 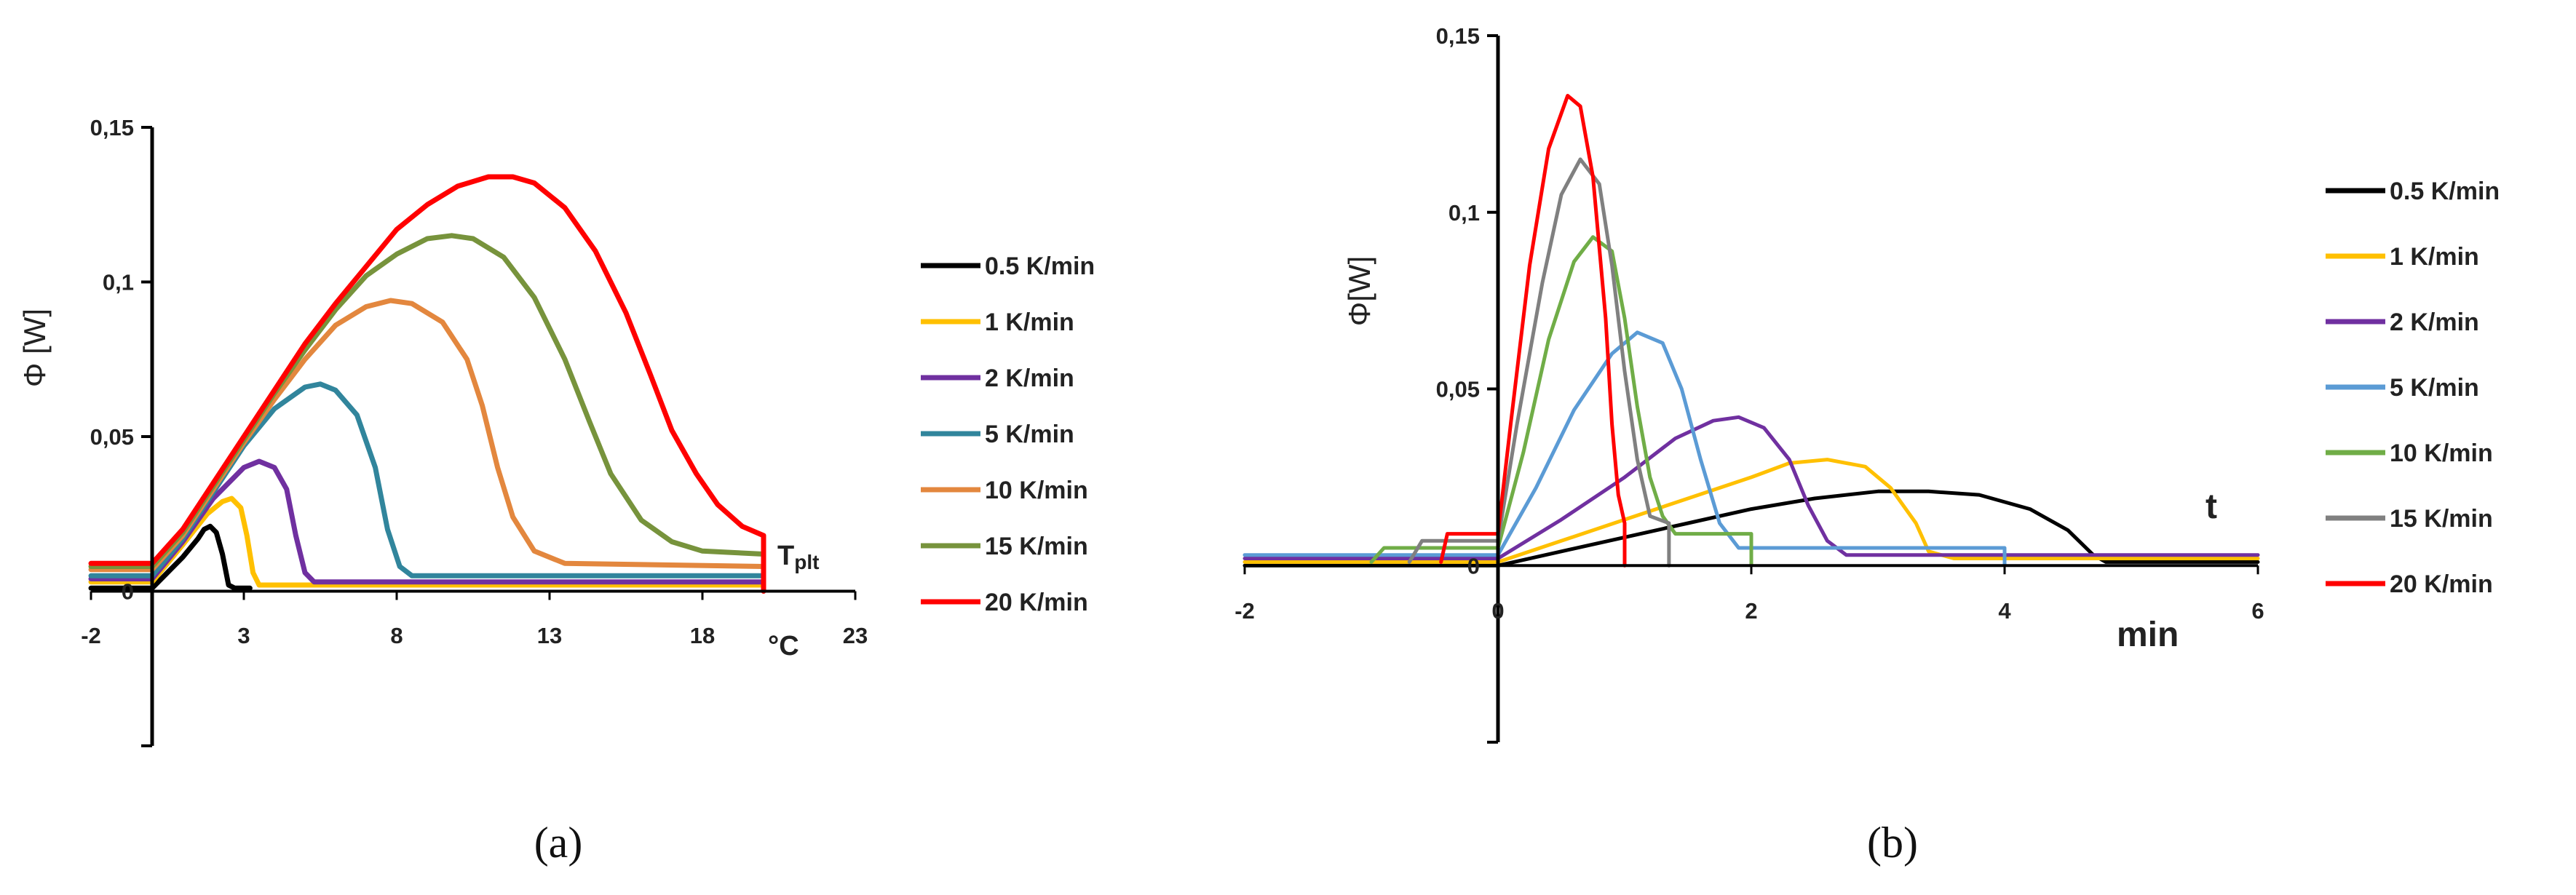 What do you see at coordinates (1029, 378) in the screenshot?
I see `chart-a-legend-label: 2 K/min` at bounding box center [1029, 378].